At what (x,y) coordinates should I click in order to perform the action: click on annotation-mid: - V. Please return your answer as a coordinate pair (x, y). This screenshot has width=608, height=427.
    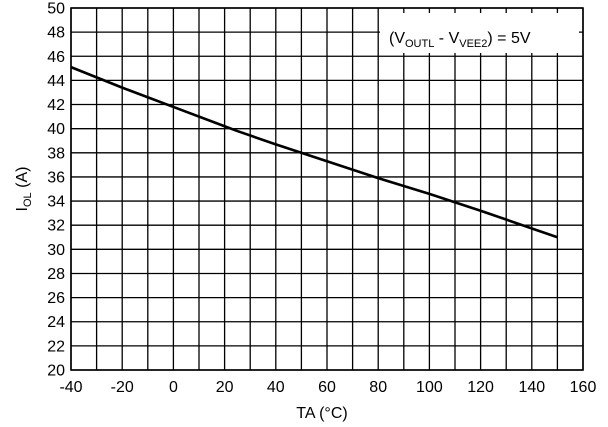
    Looking at the image, I should click on (446, 38).